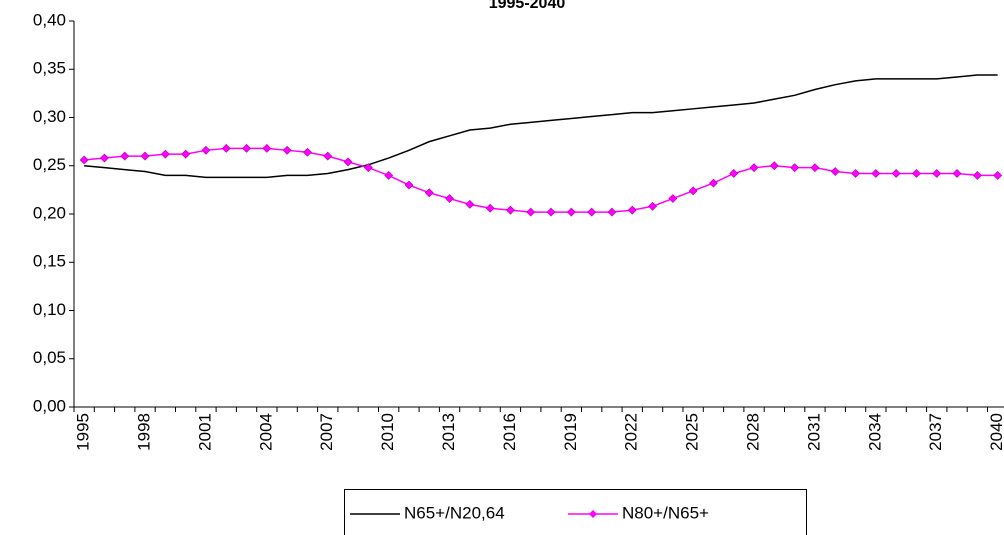 Image resolution: width=1004 pixels, height=535 pixels. Describe the element at coordinates (326, 432) in the screenshot. I see `x-tick-label: 2007` at that location.